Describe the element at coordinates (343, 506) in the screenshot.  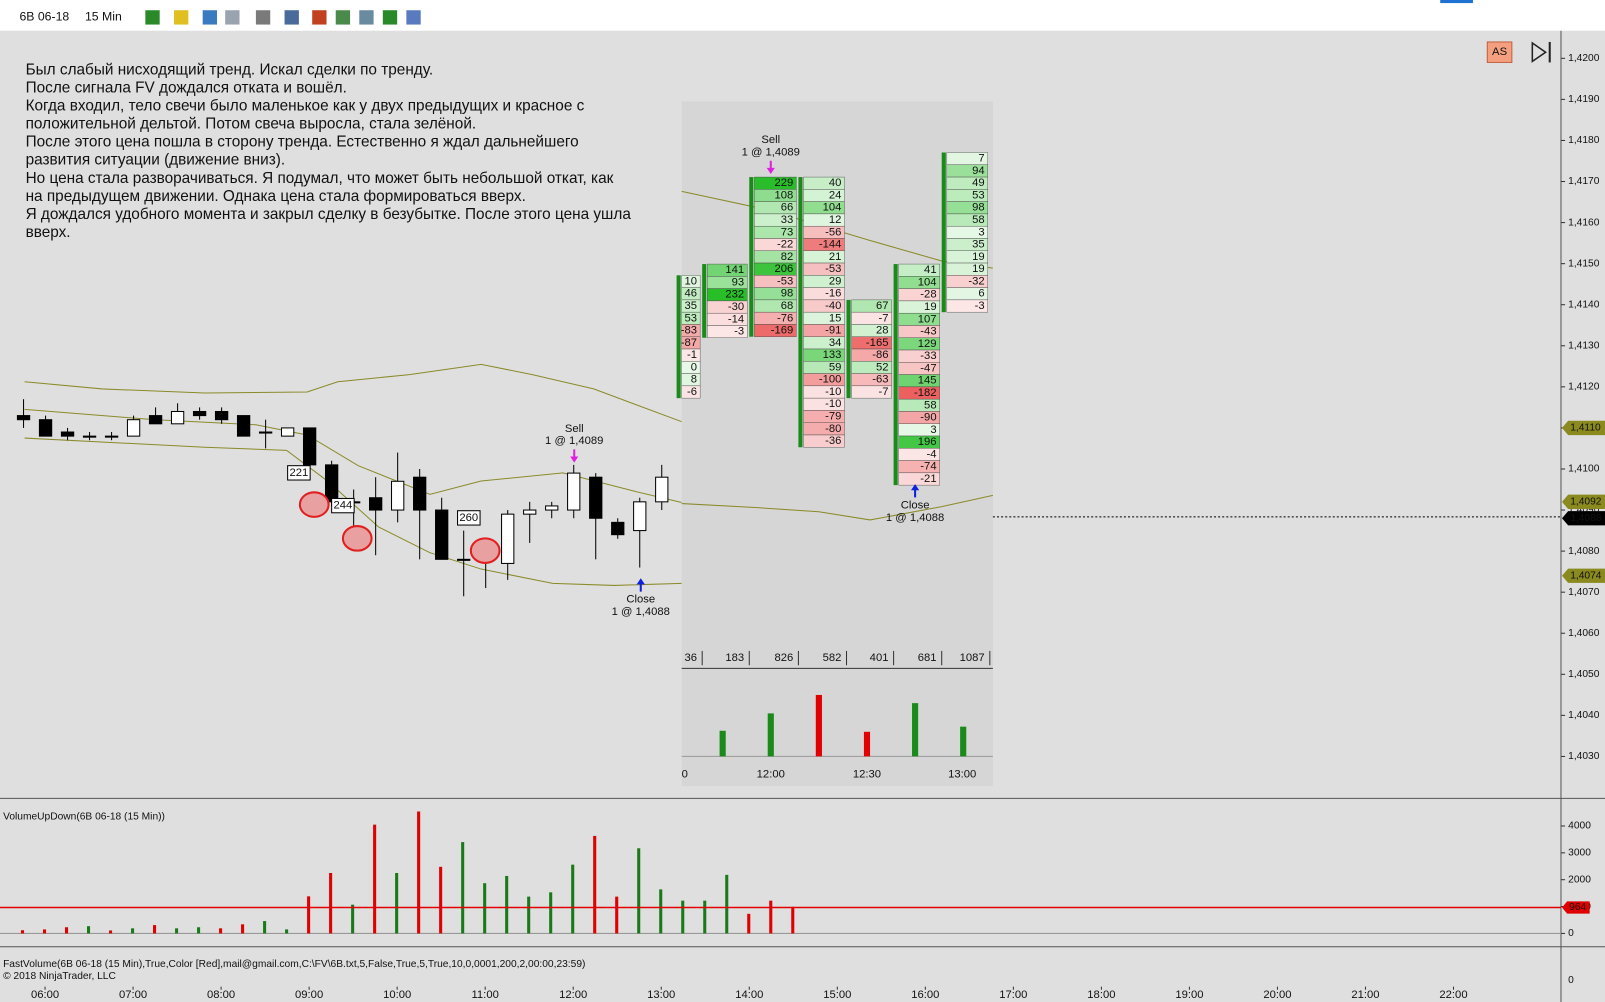
I see `bar-label: 244` at that location.